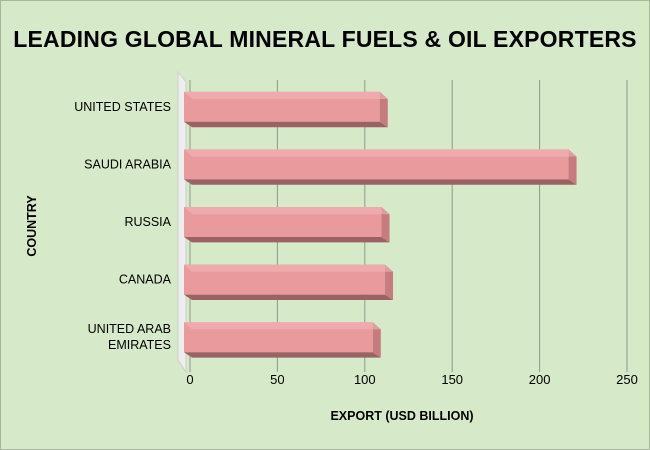  Describe the element at coordinates (122, 107) in the screenshot. I see `category-label-0: UNITED STATES` at that location.